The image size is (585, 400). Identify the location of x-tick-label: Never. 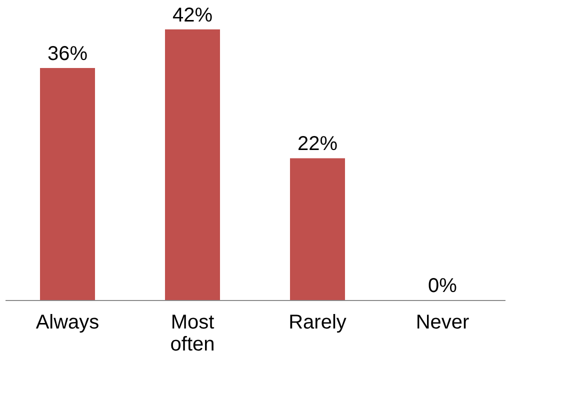
(443, 323).